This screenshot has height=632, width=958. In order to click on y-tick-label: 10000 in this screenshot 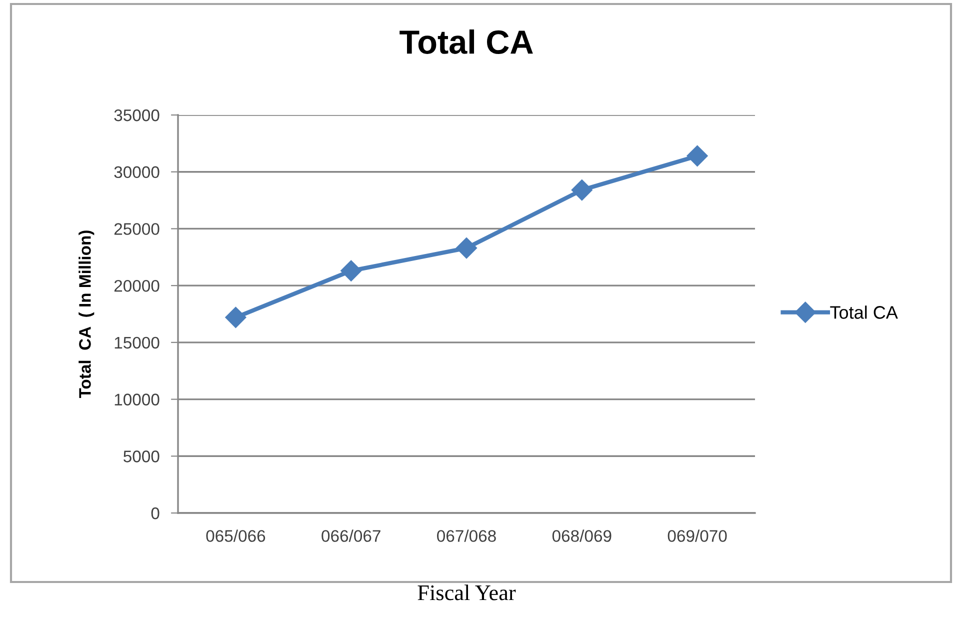, I will do `click(137, 400)`.